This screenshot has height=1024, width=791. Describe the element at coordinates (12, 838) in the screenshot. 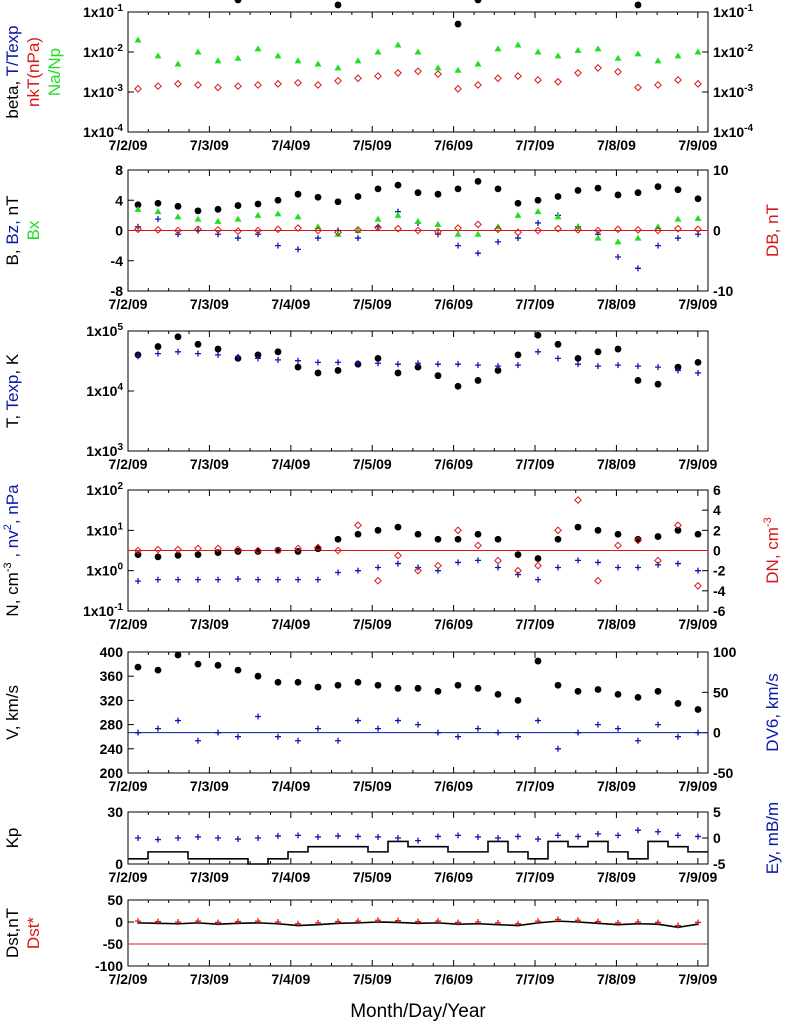

I see `y-axis-label: Kp` at that location.